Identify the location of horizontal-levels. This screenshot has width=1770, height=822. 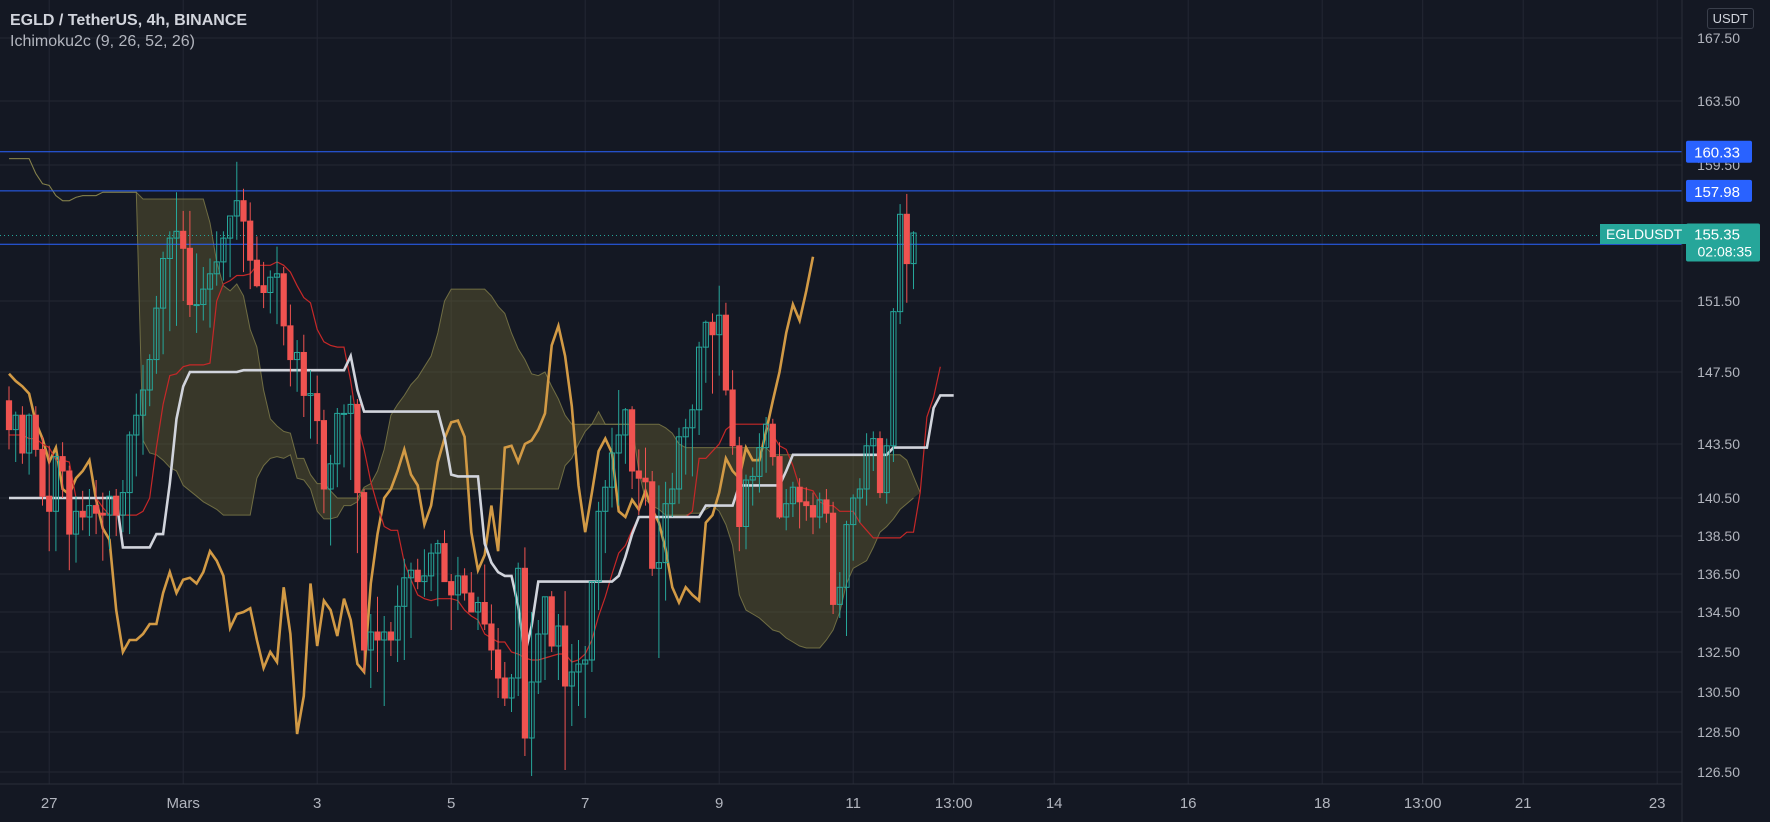
(841, 198).